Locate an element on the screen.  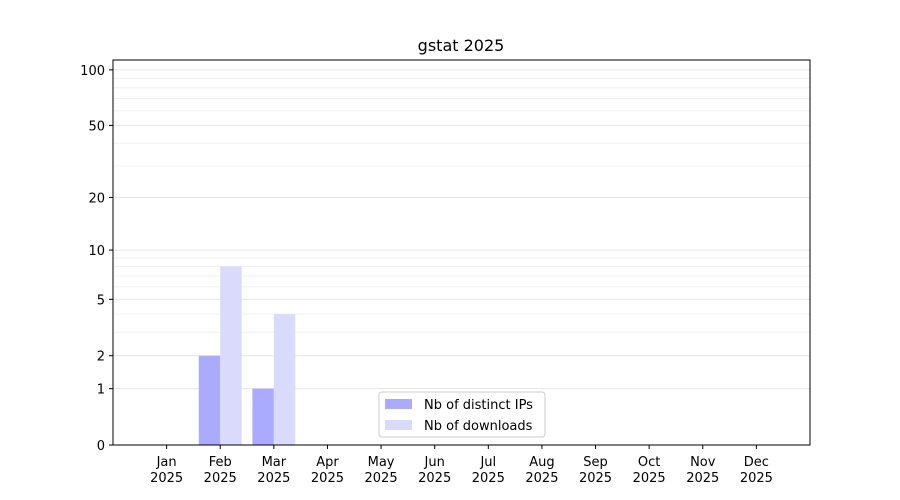
legend-label: Nb of distinct IPs is located at coordinates (478, 405).